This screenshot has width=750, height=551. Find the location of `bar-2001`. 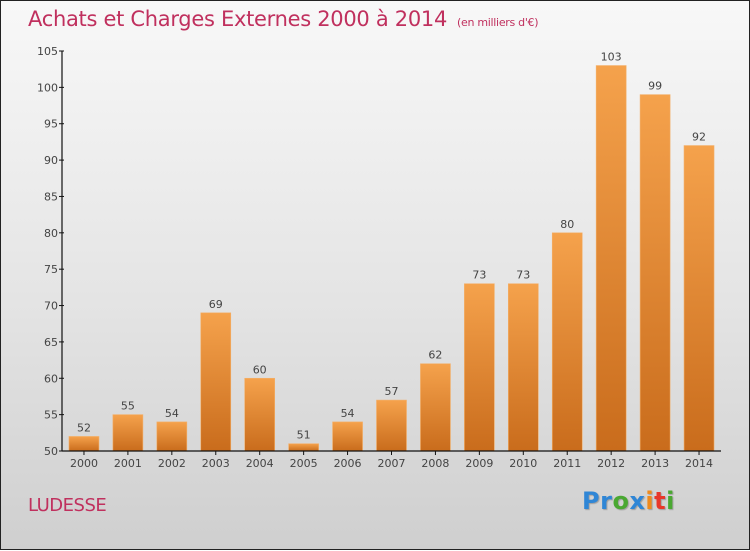

bar-2001 is located at coordinates (128, 433).